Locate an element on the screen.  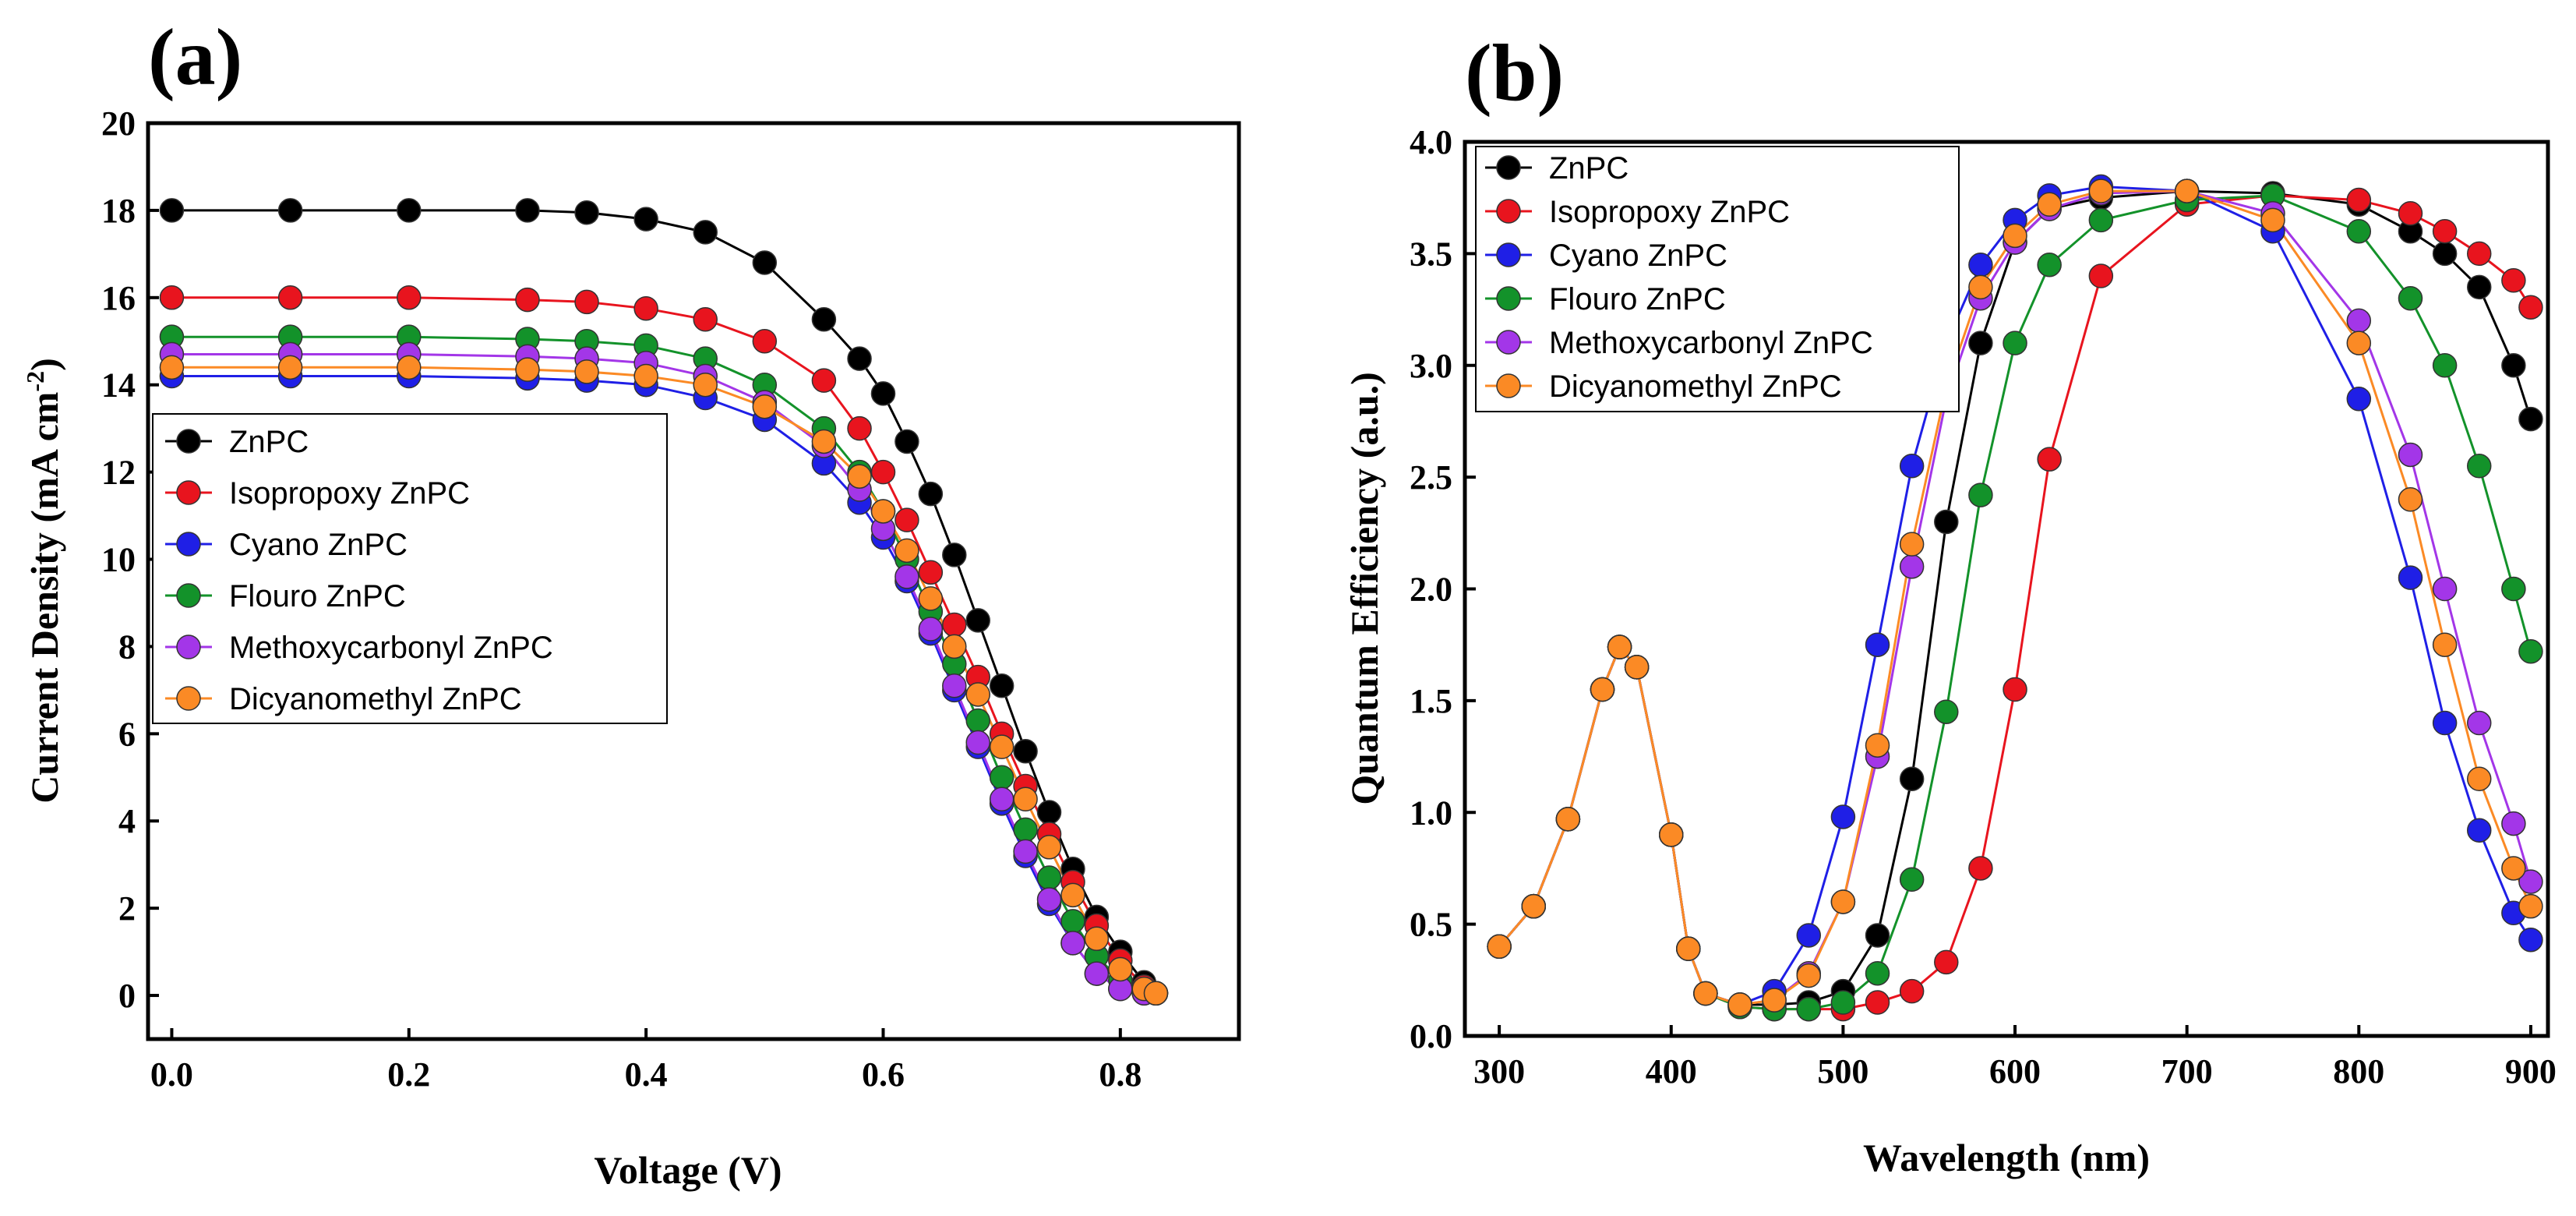
panel-b-legend-label: Dicyanomethyl ZnPC is located at coordinates (1695, 386).